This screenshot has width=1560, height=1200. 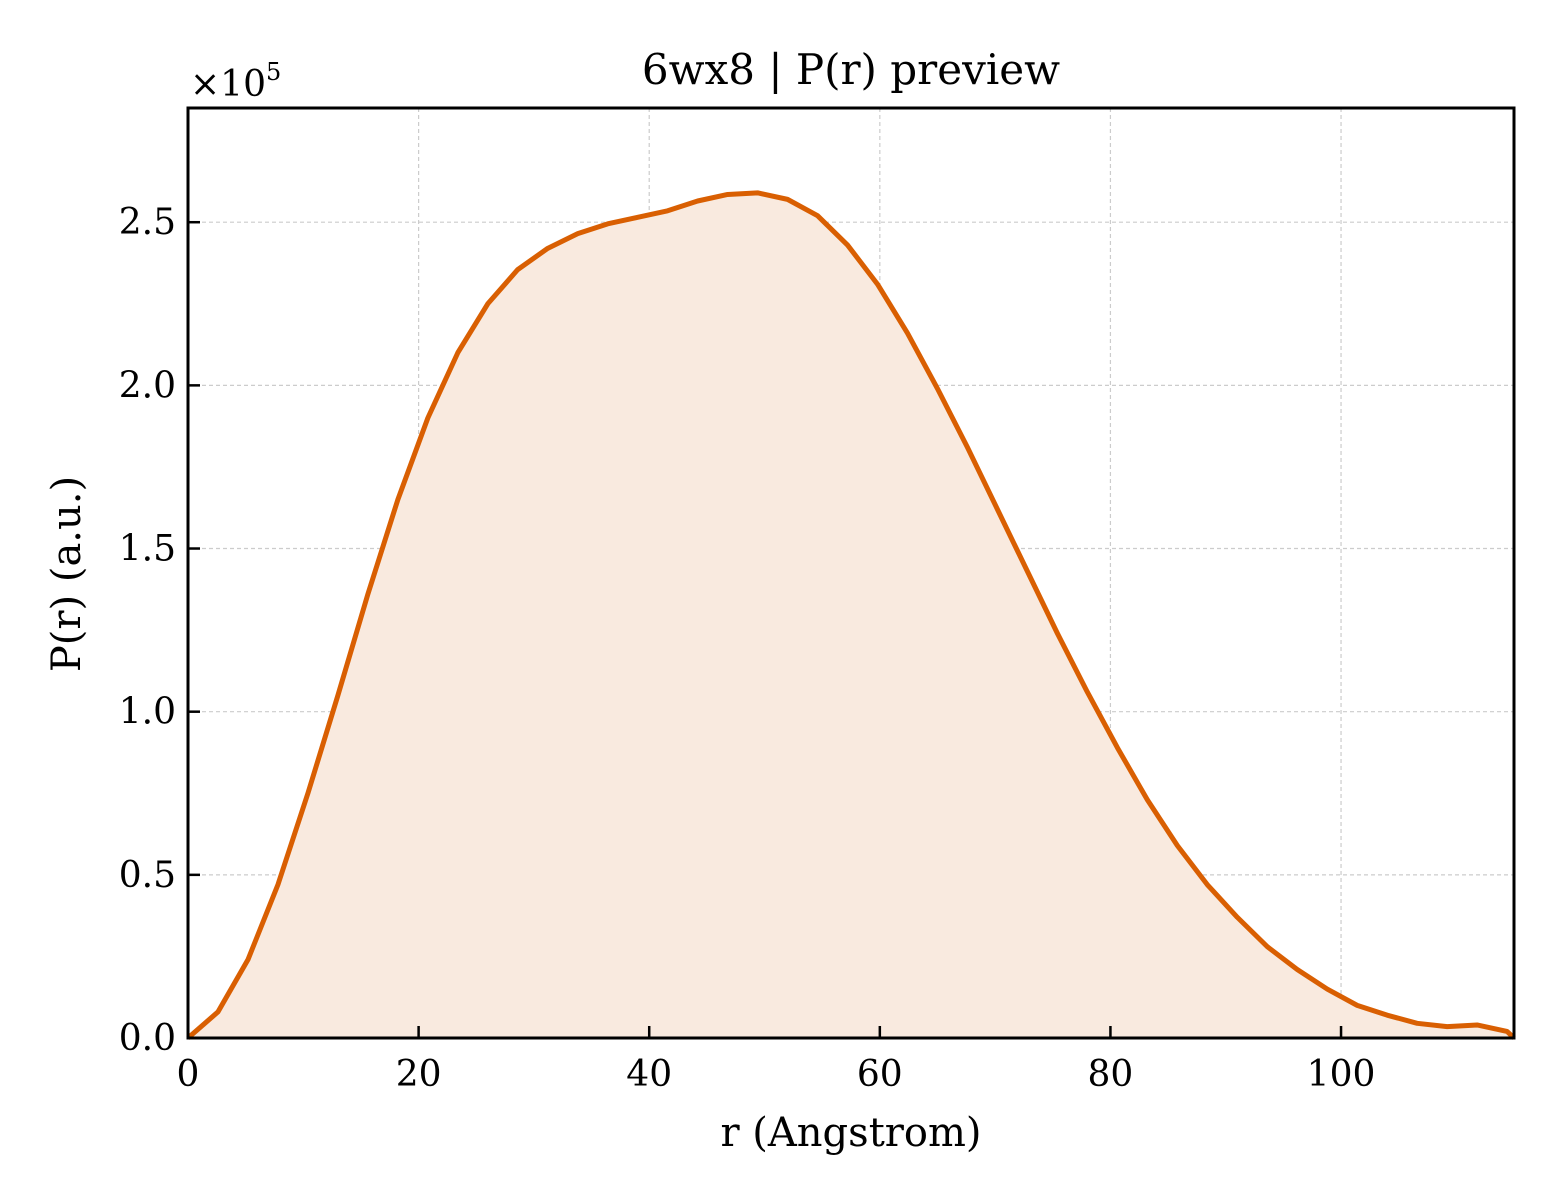 What do you see at coordinates (1111, 1074) in the screenshot?
I see `x-tick-label: 80` at bounding box center [1111, 1074].